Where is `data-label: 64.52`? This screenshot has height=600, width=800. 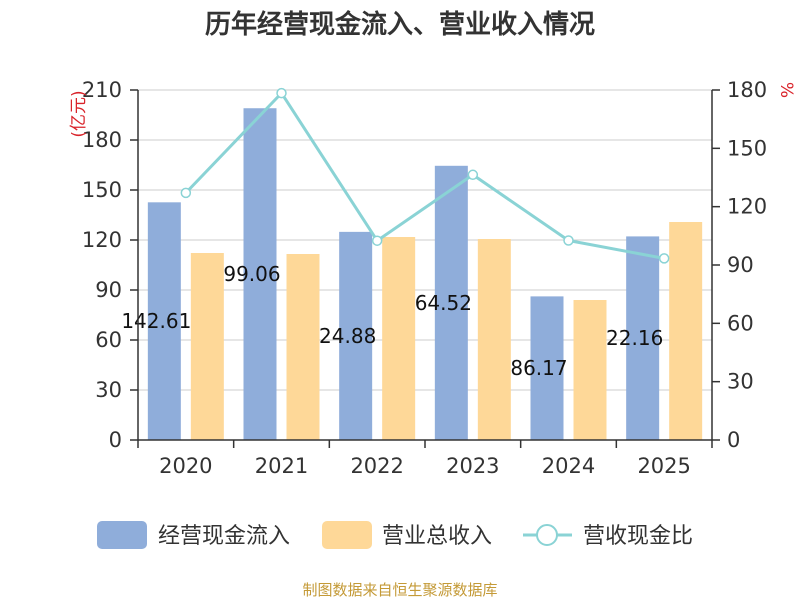
data-label: 64.52 is located at coordinates (443, 303).